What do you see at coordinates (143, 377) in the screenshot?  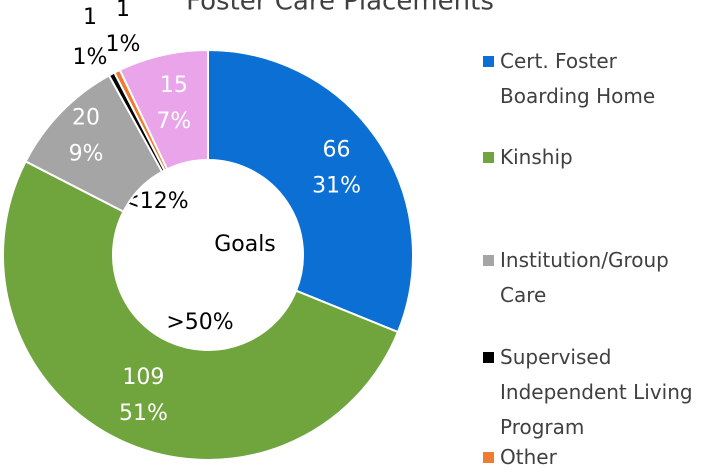 I see `data-label: 109` at bounding box center [143, 377].